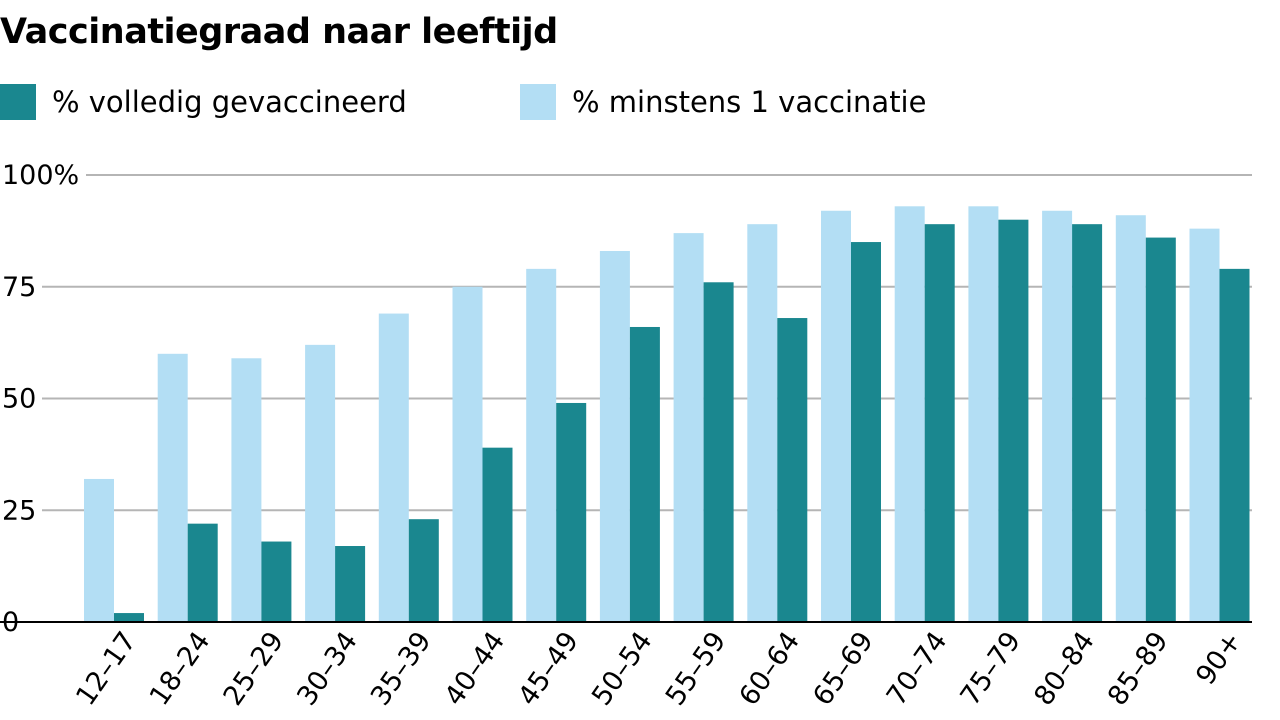 Image resolution: width=1280 pixels, height=720 pixels. What do you see at coordinates (401, 668) in the screenshot?
I see `x-tick-label: 35–39` at bounding box center [401, 668].